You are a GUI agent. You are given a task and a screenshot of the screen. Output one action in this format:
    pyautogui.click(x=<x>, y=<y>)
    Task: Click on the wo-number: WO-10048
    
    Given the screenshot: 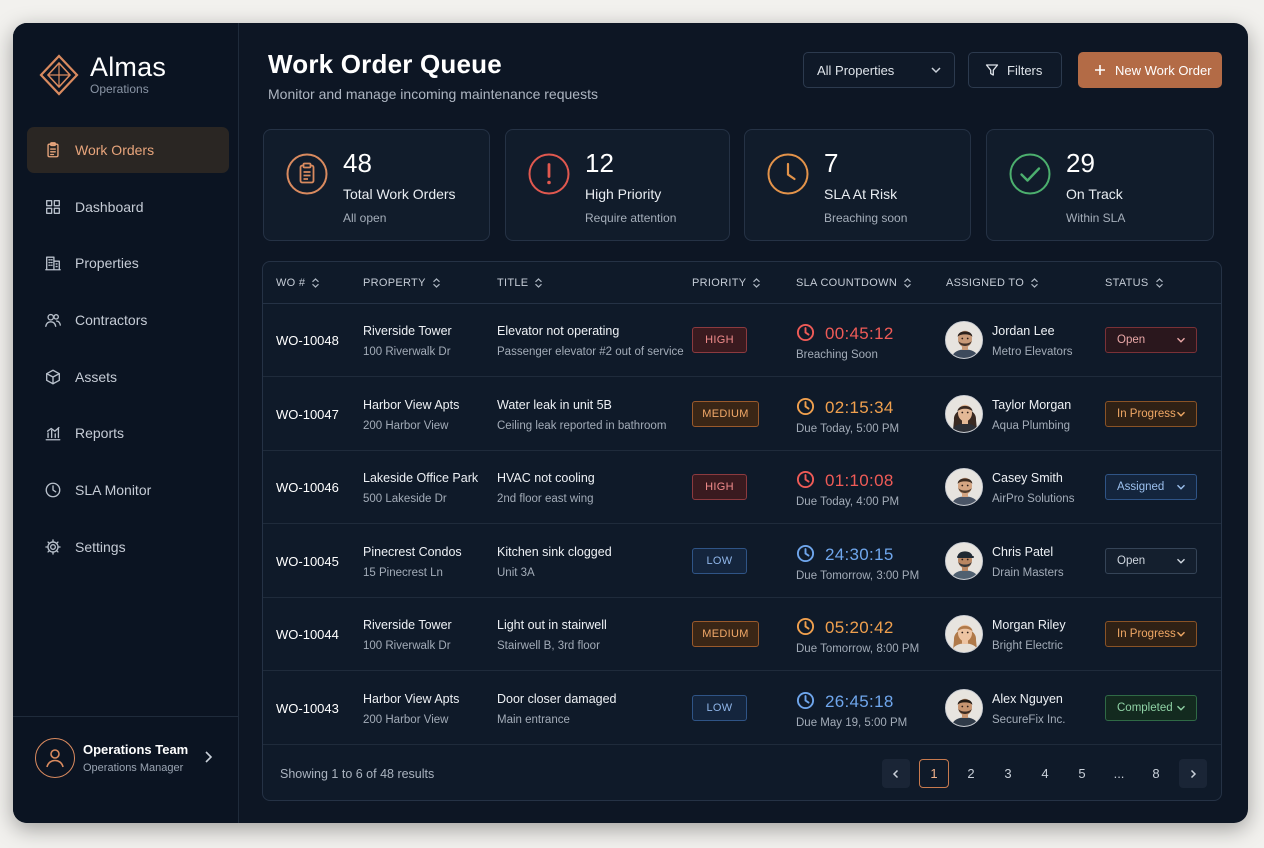 What is the action you would take?
    pyautogui.click(x=307, y=340)
    